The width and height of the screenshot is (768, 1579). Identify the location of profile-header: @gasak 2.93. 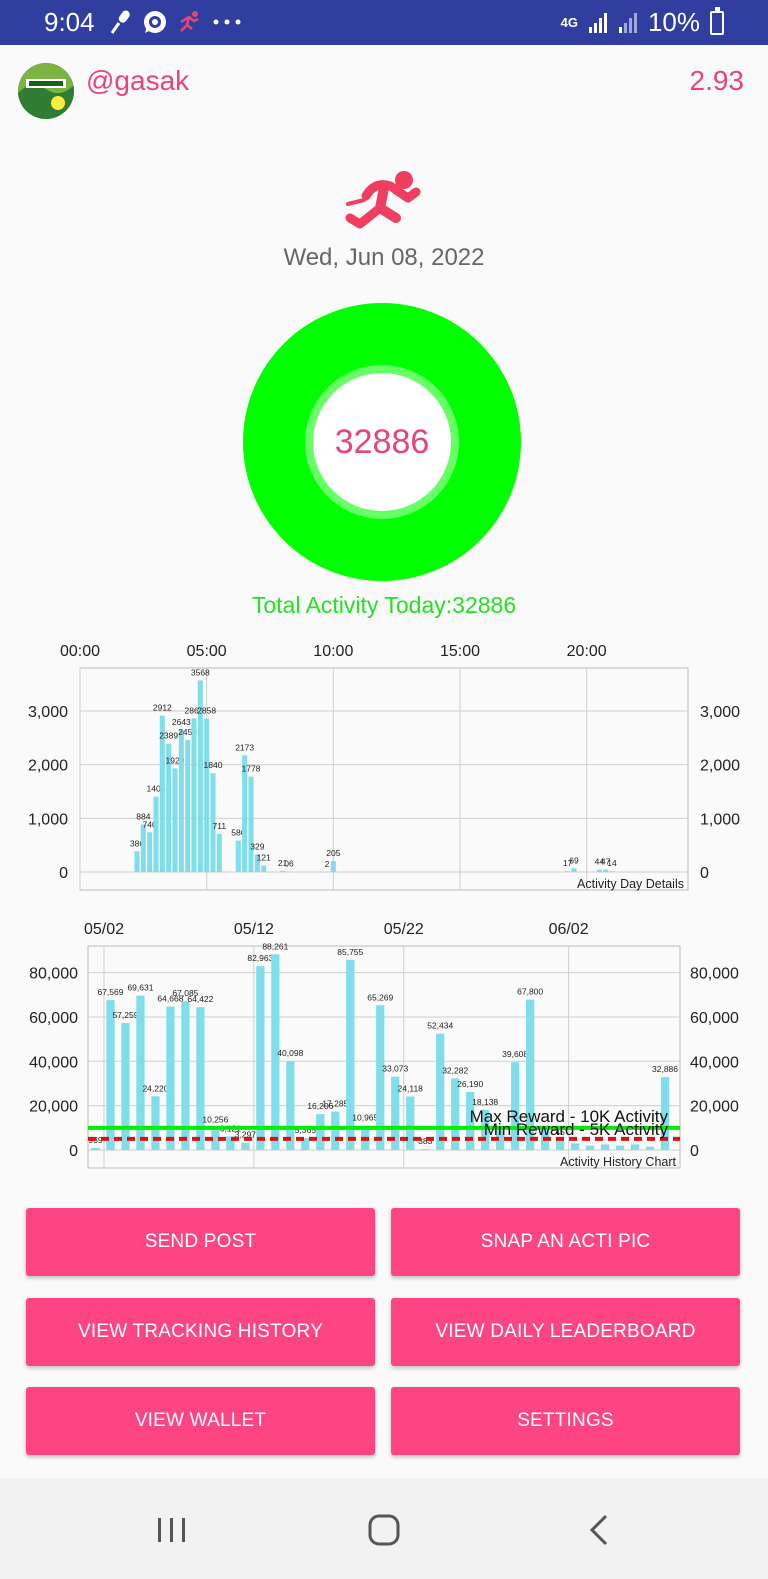
(384, 87).